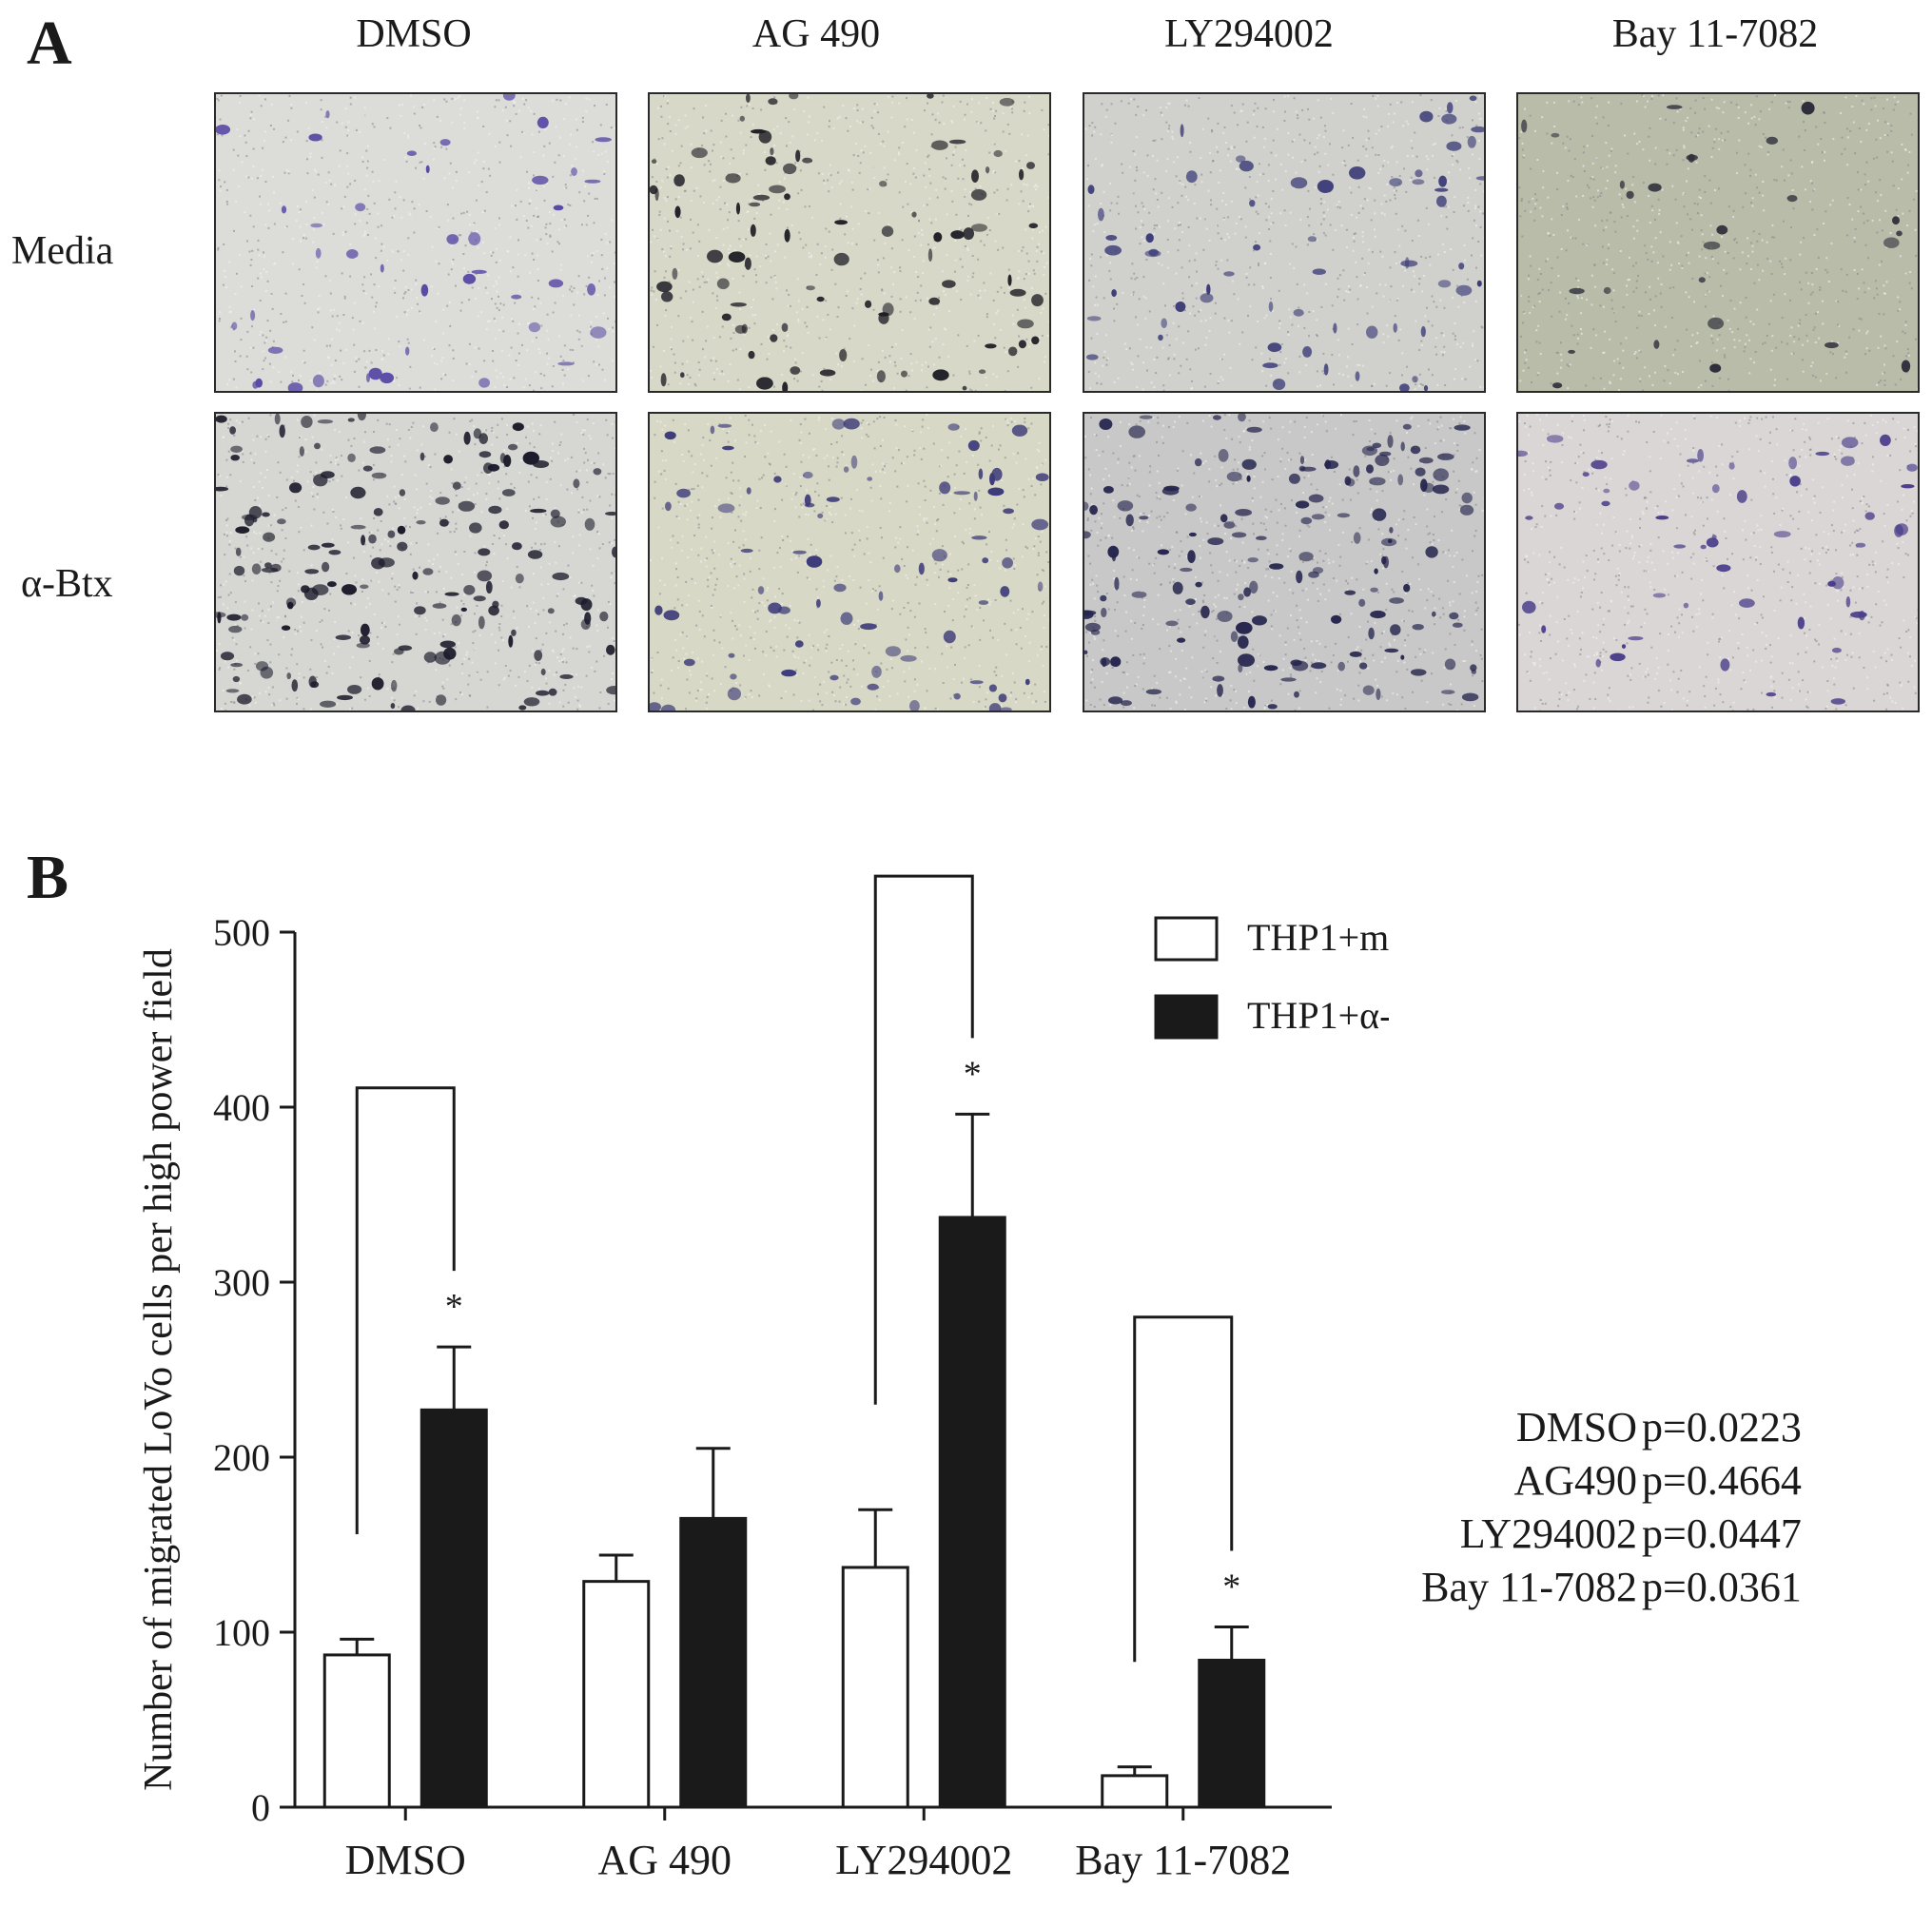 This screenshot has height=1908, width=1932. I want to click on pvalue-ag490-value: p=0.4664, so click(1722, 1480).